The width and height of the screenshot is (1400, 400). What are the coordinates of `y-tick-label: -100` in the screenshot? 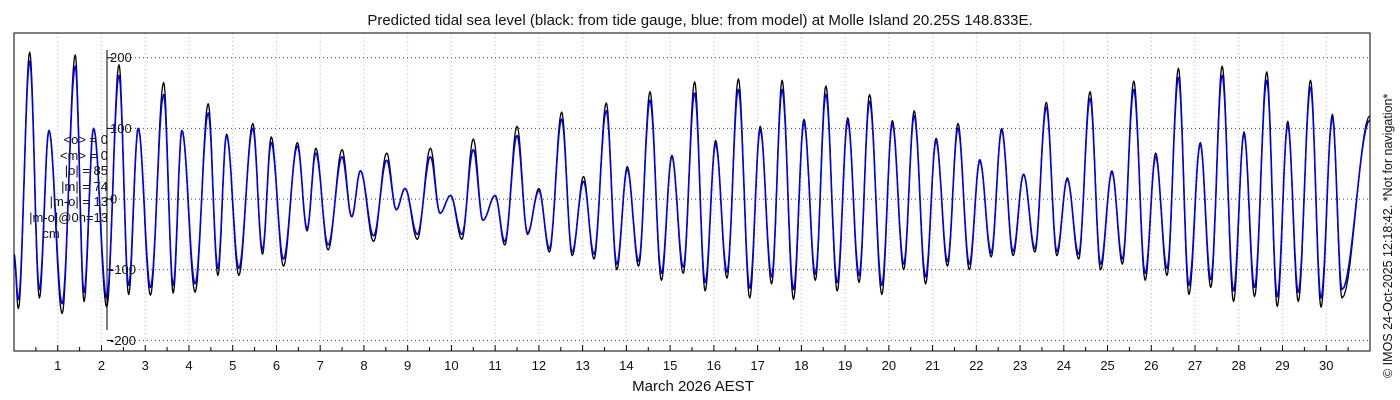 It's located at (123, 269).